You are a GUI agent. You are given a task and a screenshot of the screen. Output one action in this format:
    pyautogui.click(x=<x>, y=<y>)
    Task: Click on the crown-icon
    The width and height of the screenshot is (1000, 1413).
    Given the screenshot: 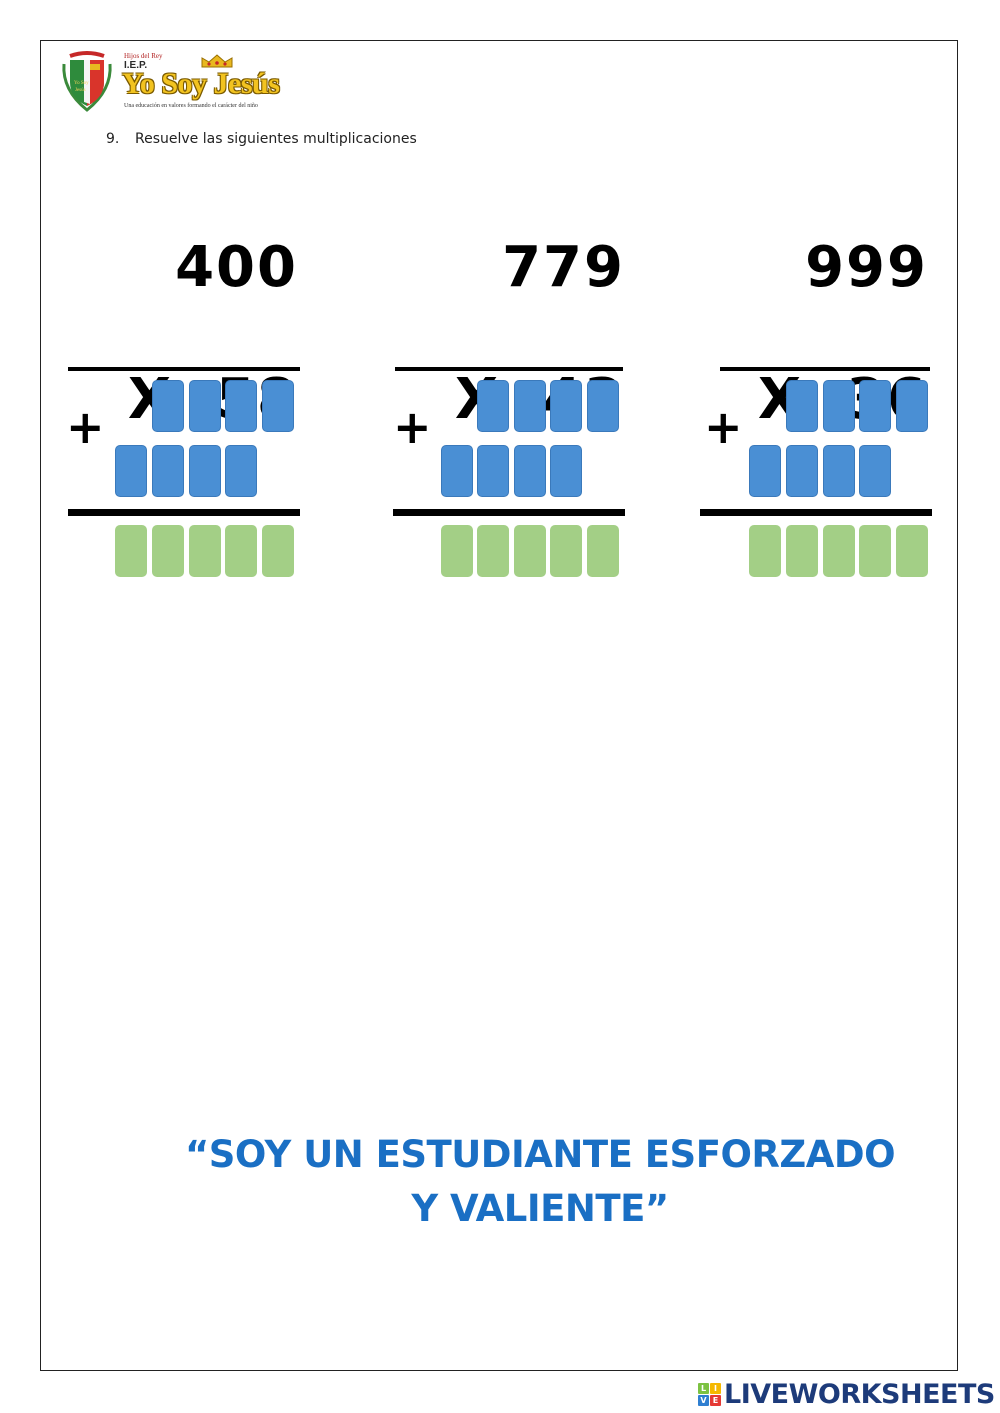 What is the action you would take?
    pyautogui.click(x=217, y=61)
    